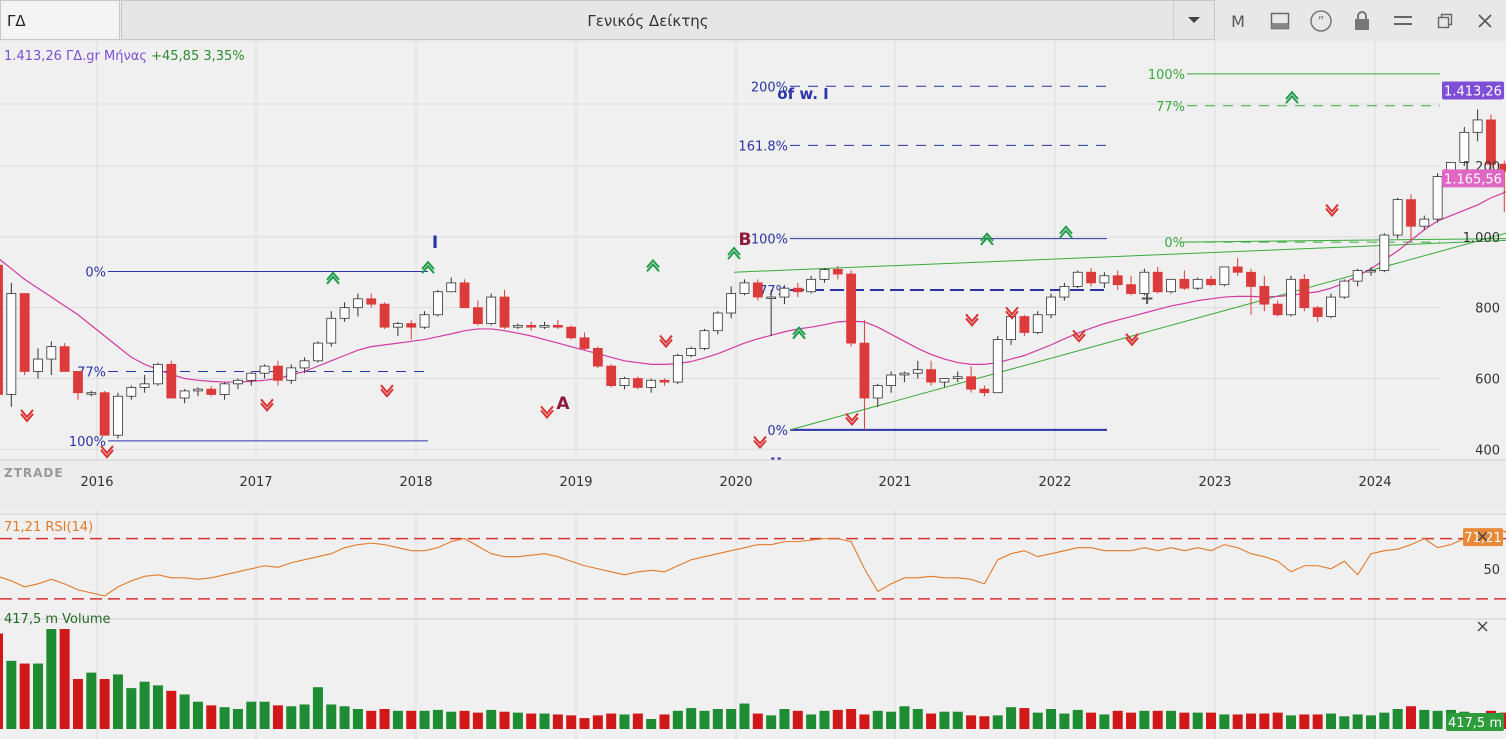 The height and width of the screenshot is (739, 1506). What do you see at coordinates (1362, 21) in the screenshot?
I see `lock-icon` at bounding box center [1362, 21].